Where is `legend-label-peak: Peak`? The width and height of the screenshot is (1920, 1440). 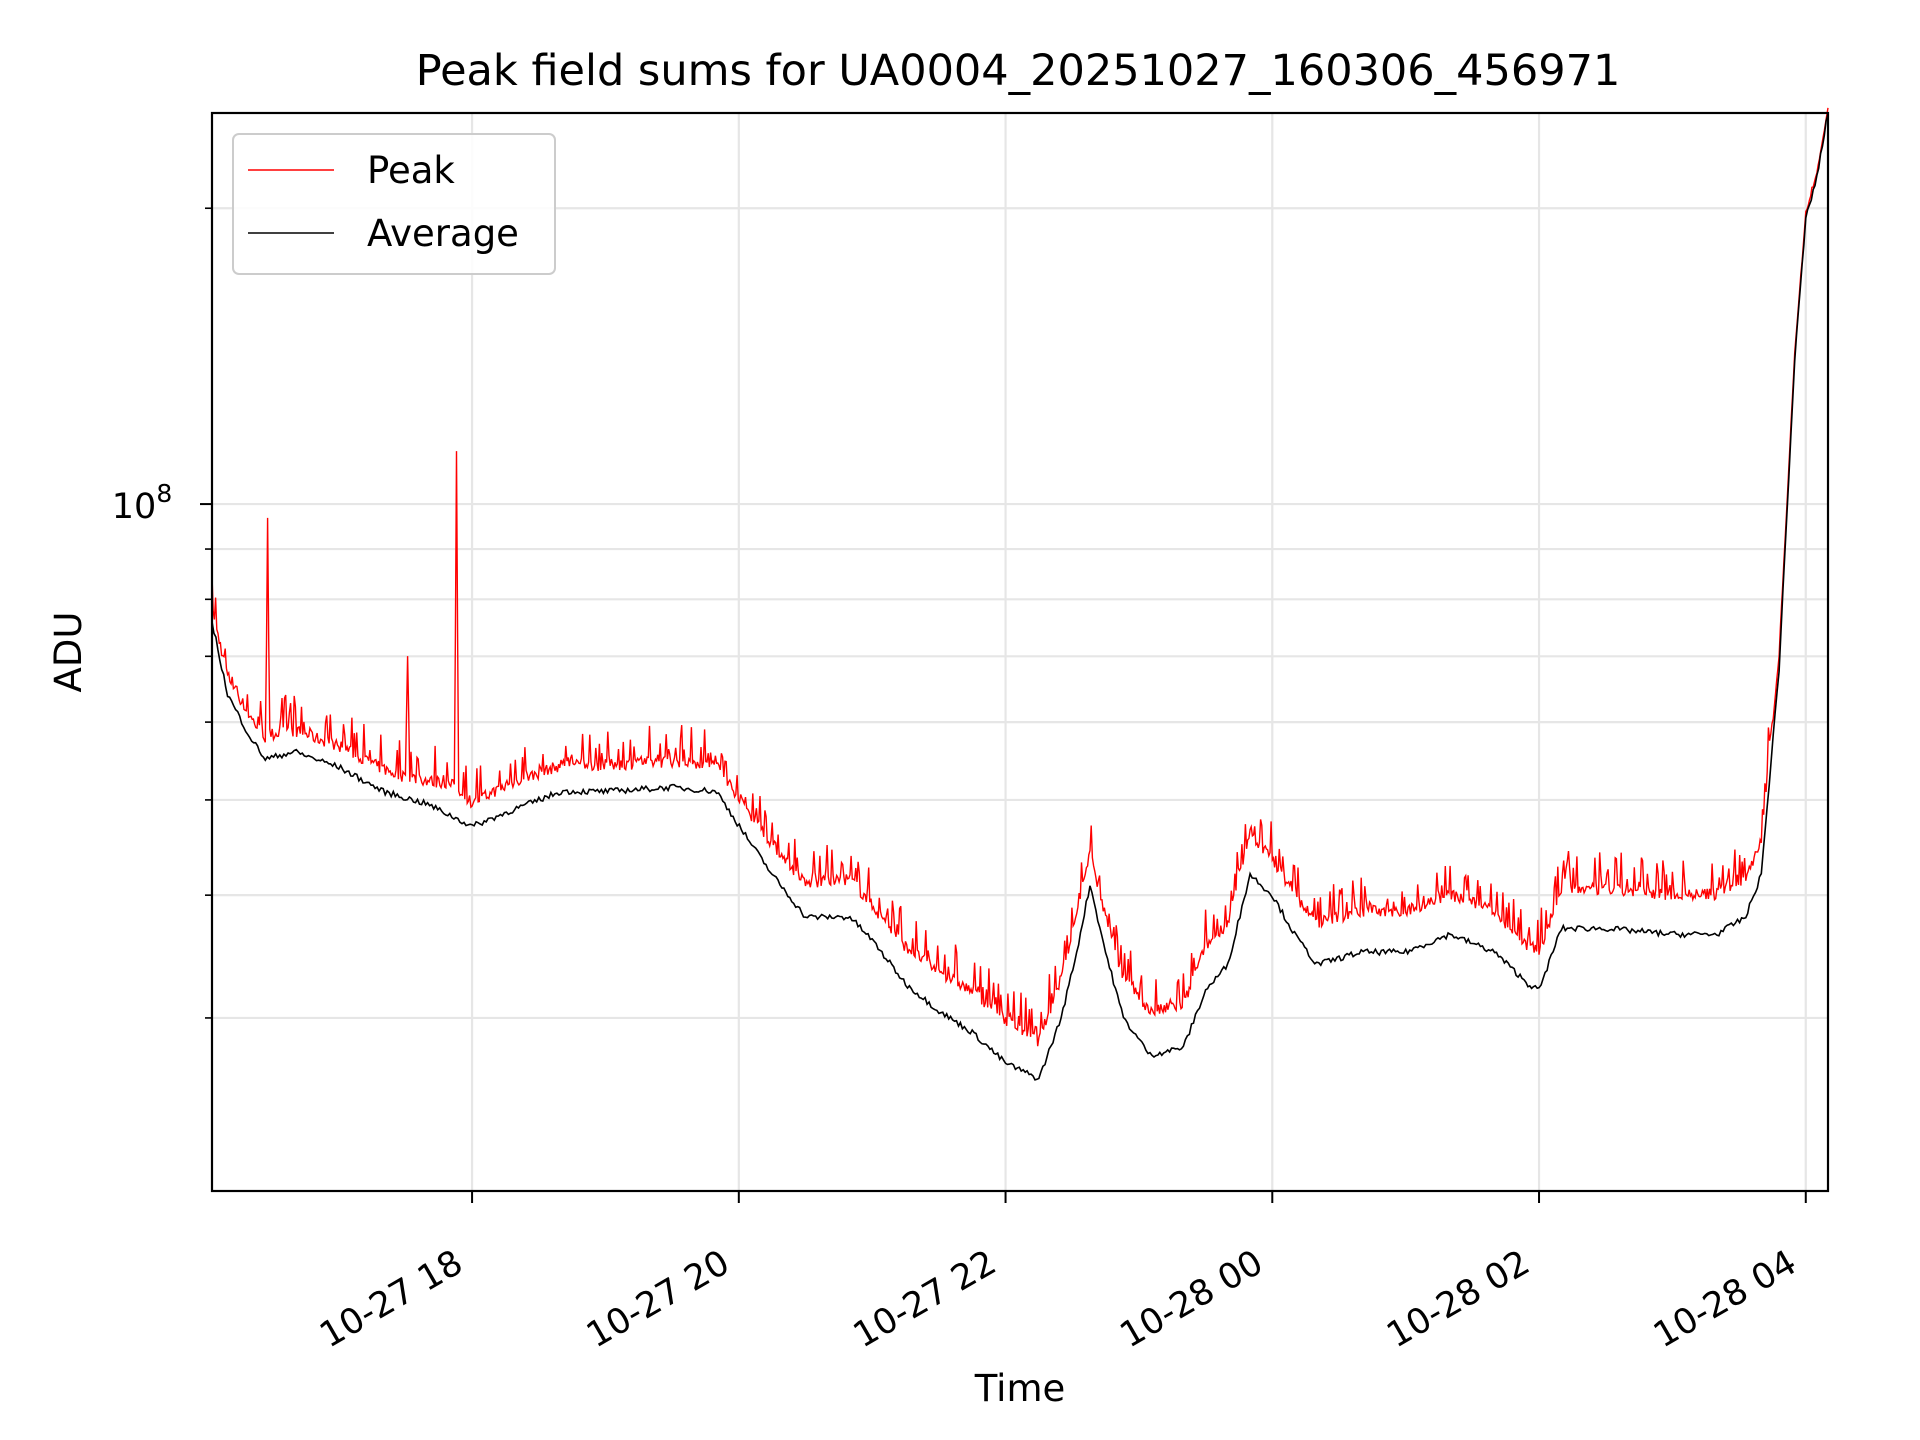 legend-label-peak: Peak is located at coordinates (411, 170).